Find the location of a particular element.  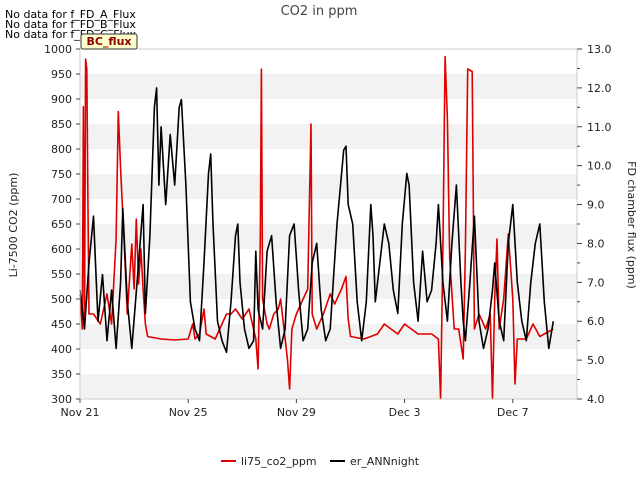

y-tick-label: 450 is located at coordinates (61, 324).